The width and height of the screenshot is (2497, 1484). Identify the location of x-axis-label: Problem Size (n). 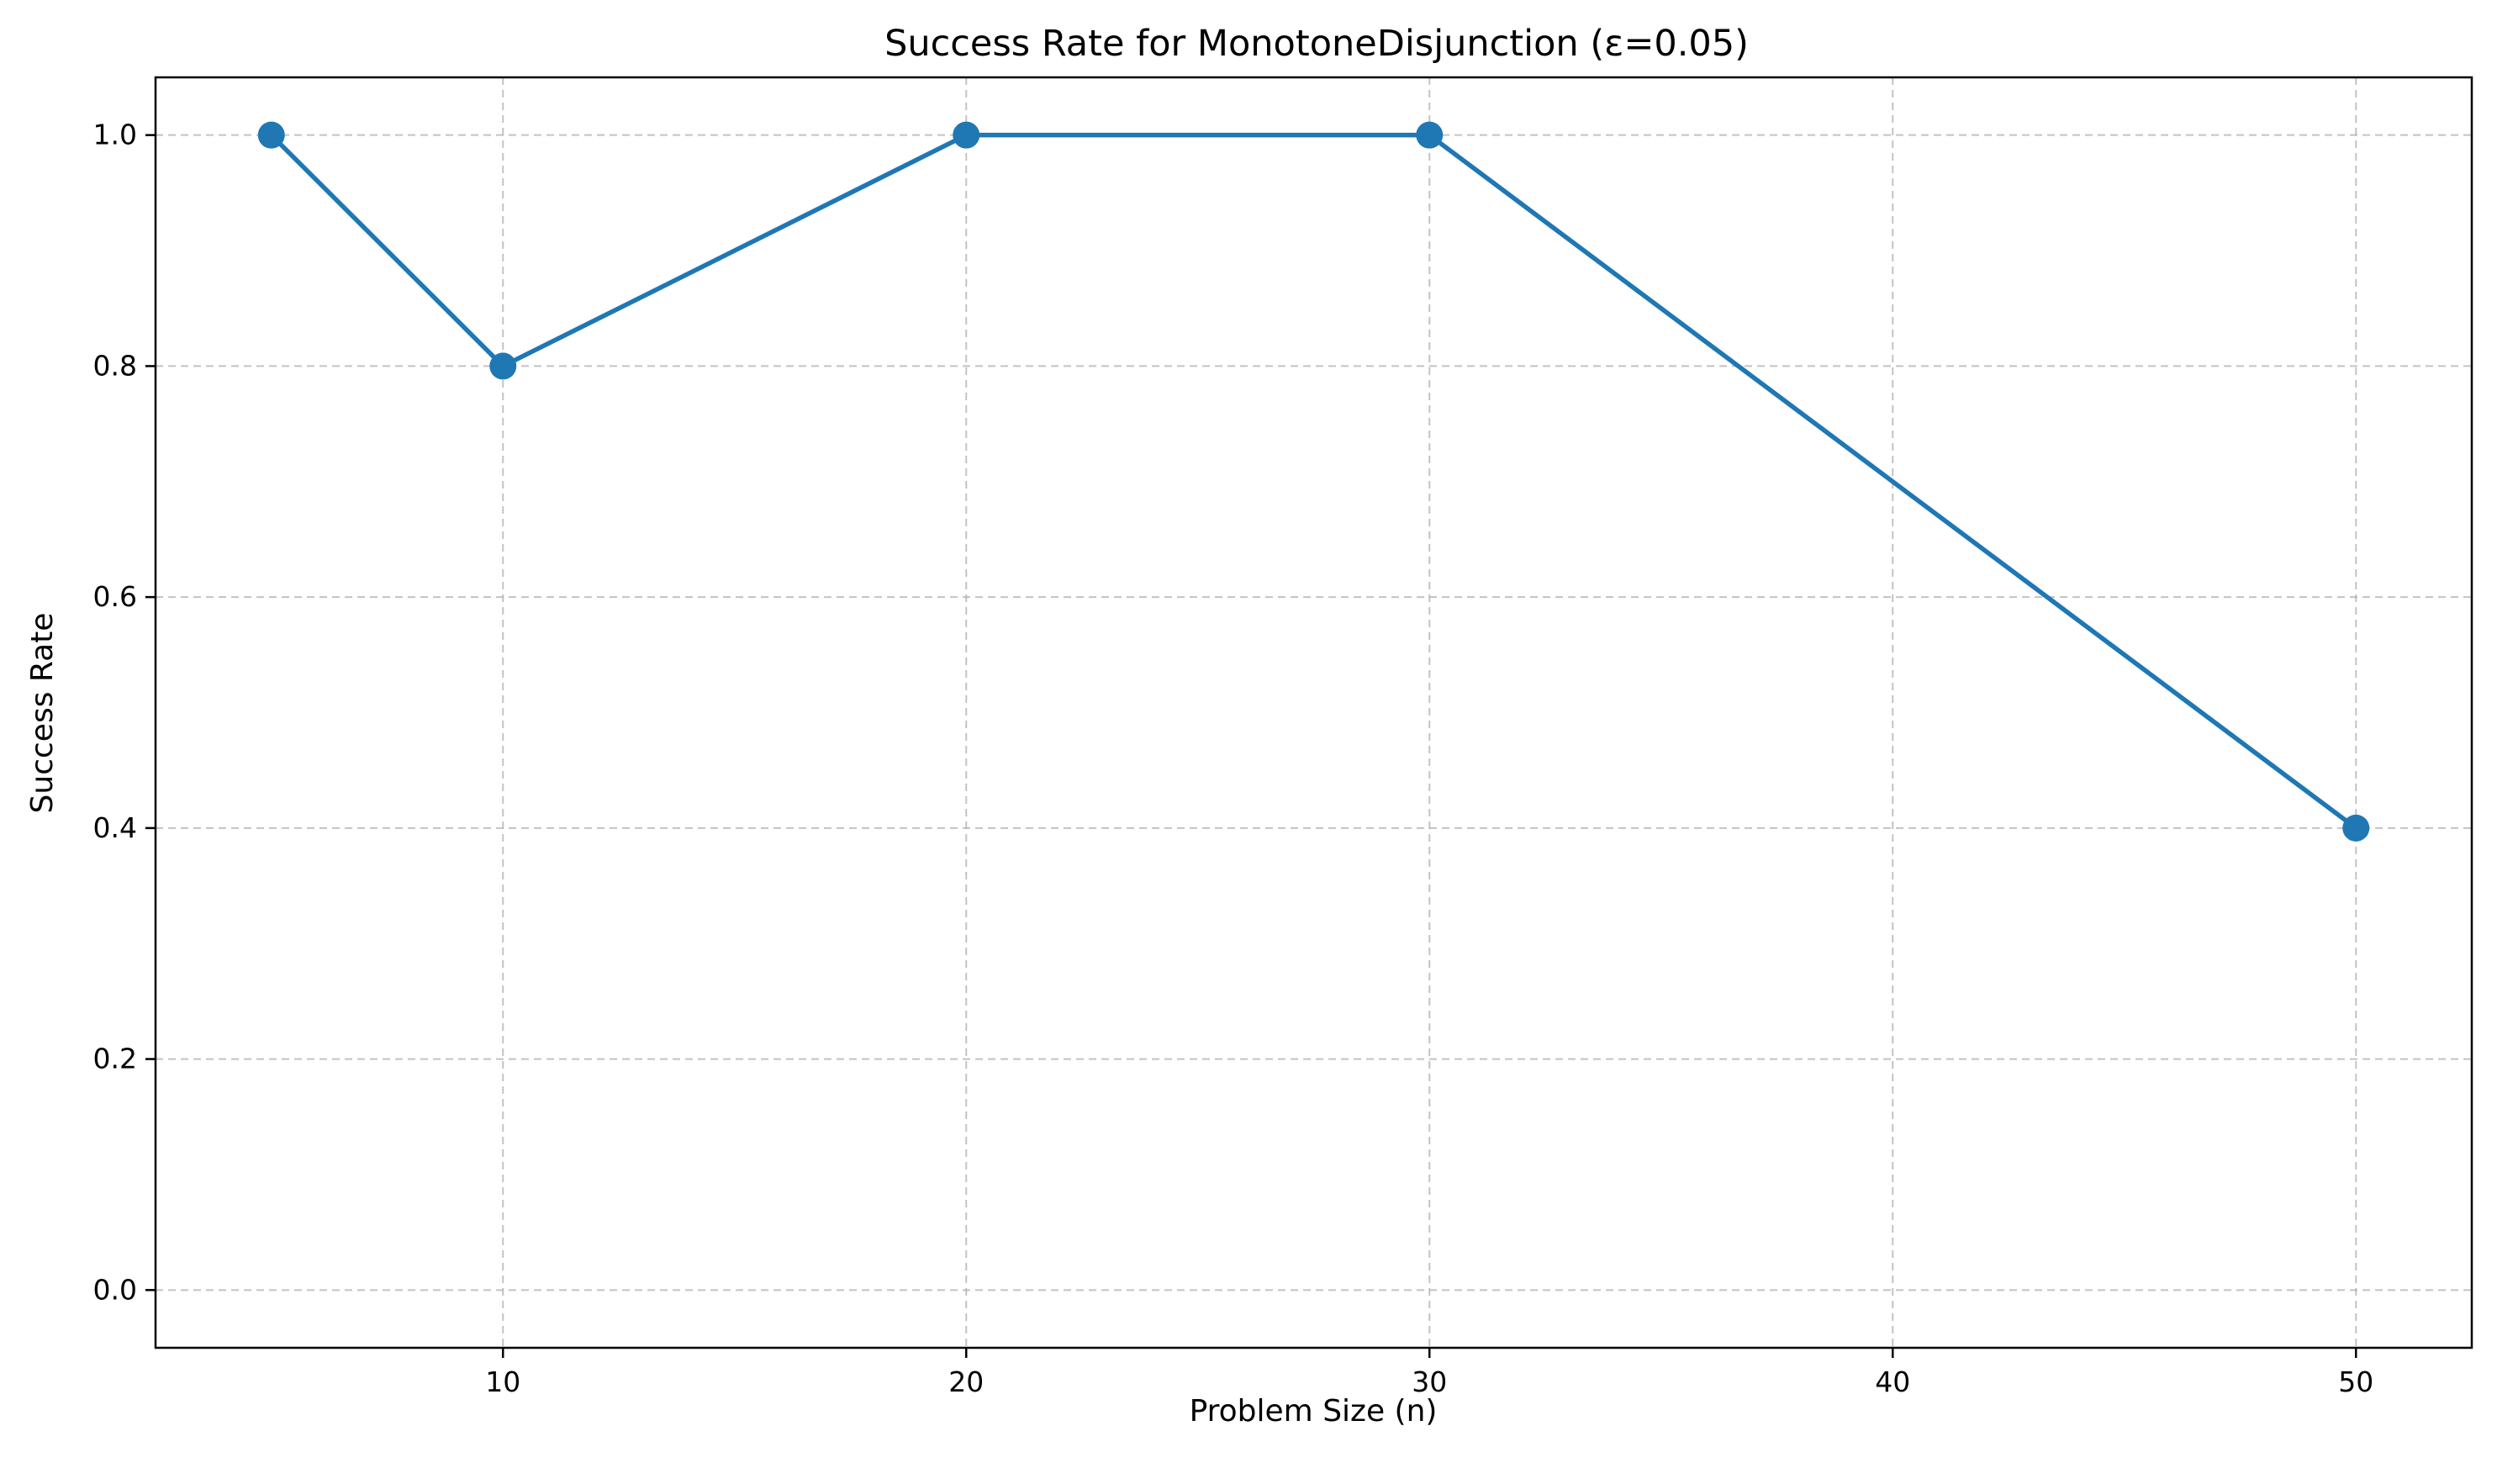
(1314, 1411).